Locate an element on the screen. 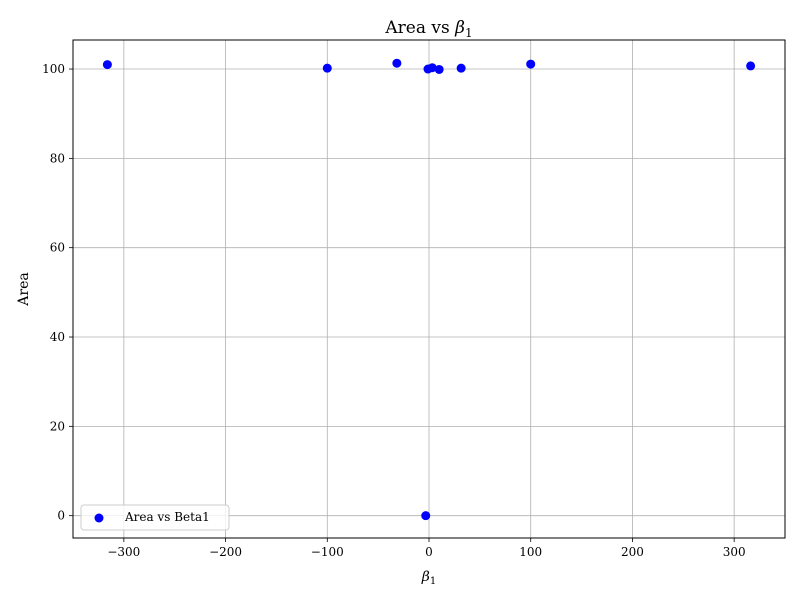  y-tick-label: 80 is located at coordinates (57, 158).